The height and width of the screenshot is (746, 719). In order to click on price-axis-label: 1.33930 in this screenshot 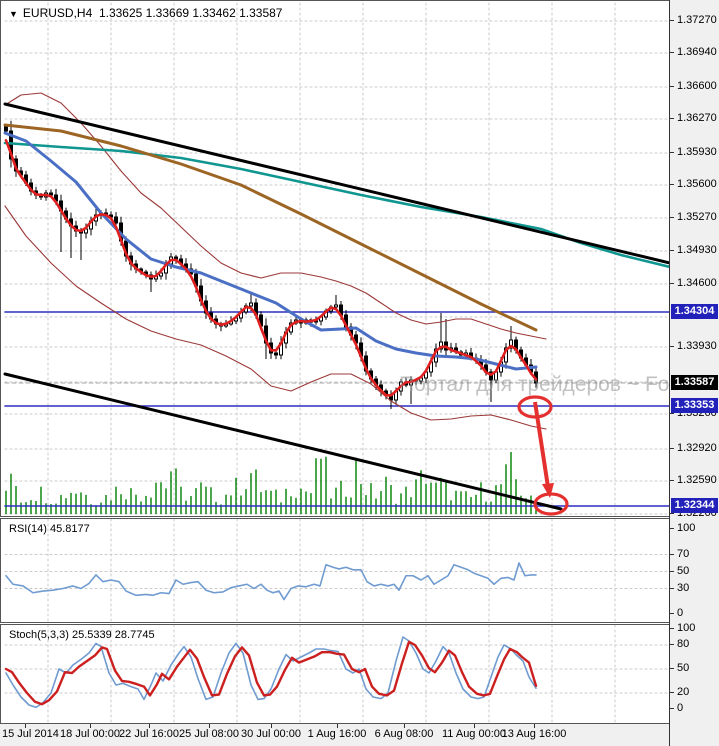, I will do `click(697, 346)`.